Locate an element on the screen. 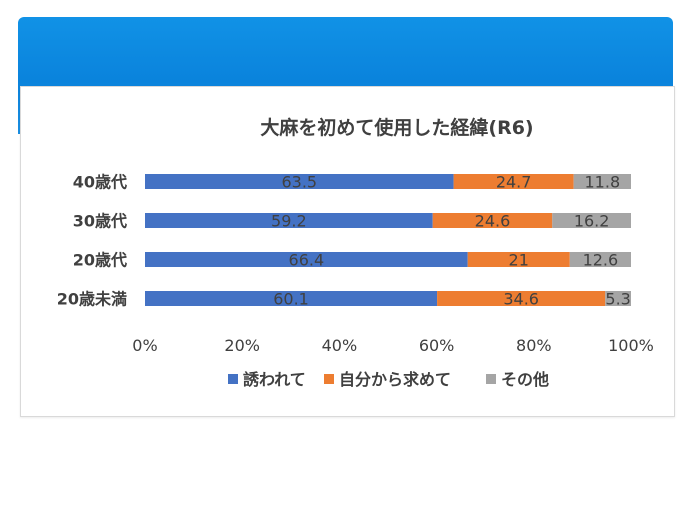 Image resolution: width=690 pixels, height=517 pixels. x-tick-label: 60% is located at coordinates (437, 345).